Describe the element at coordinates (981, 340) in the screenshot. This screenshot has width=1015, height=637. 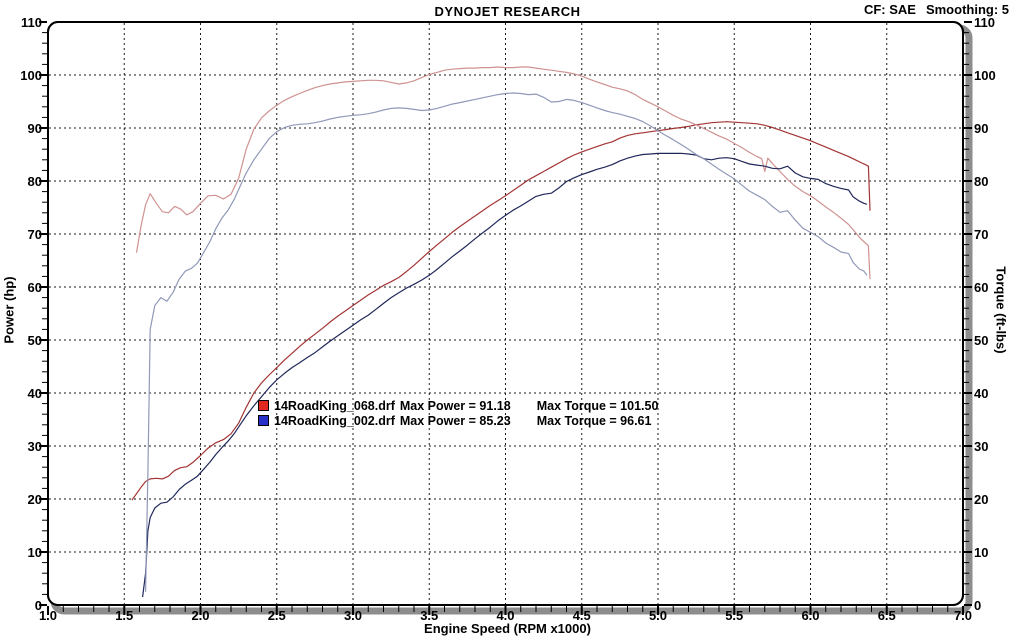
I see `torque-axis-tick-label: 50` at that location.